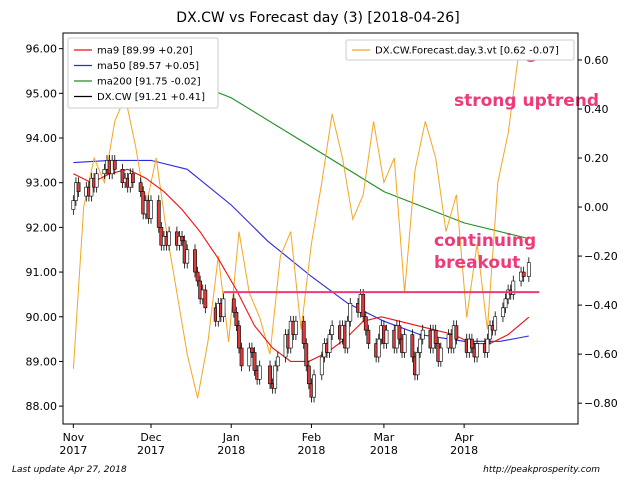 The width and height of the screenshot is (640, 480). What do you see at coordinates (42, 93) in the screenshot?
I see `y-left-tick-label: 95.00` at bounding box center [42, 93].